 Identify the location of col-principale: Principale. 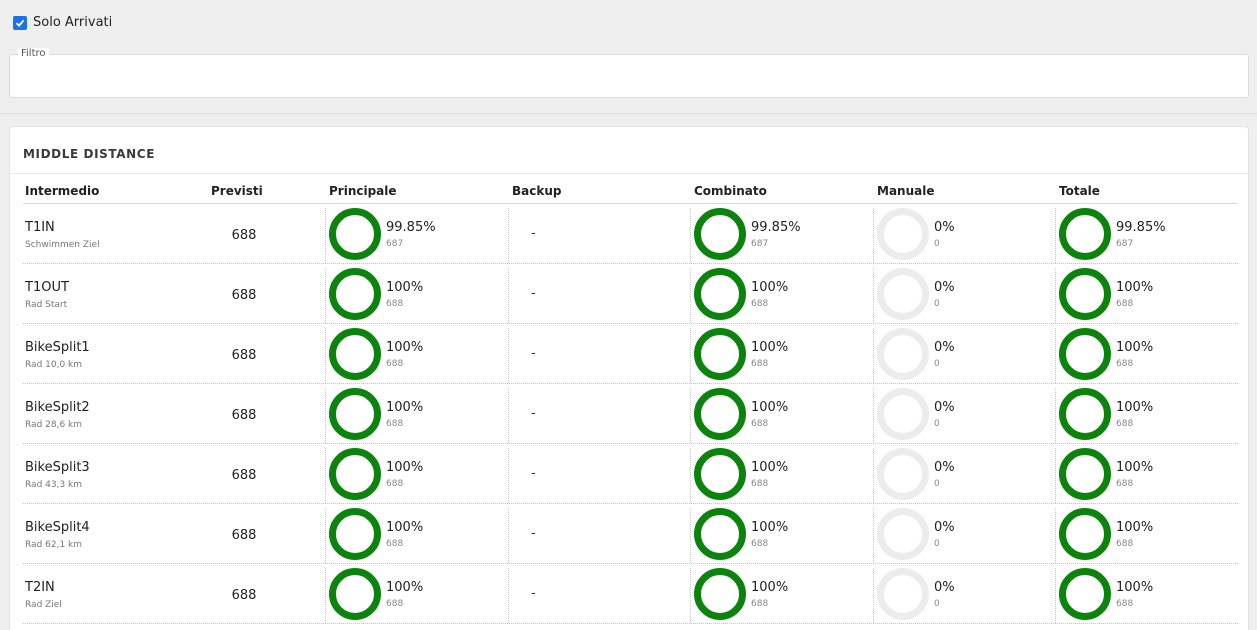
(363, 191).